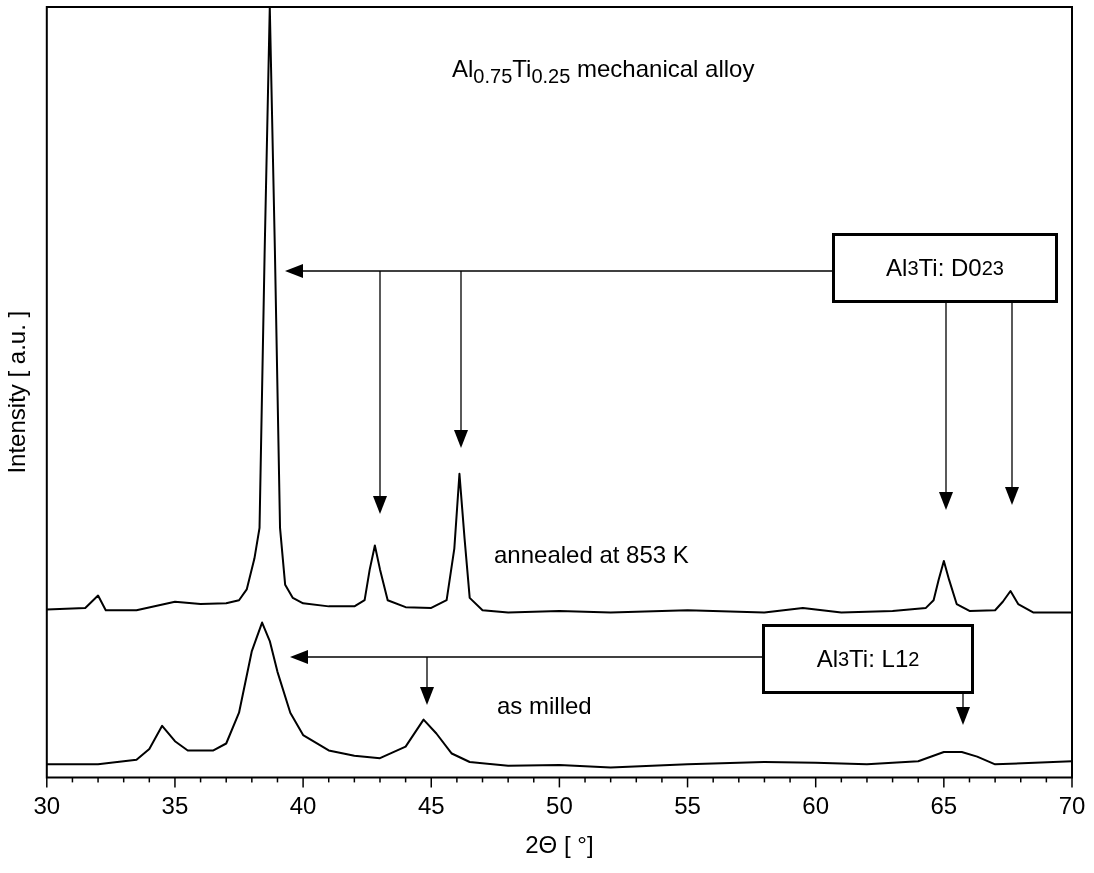 The height and width of the screenshot is (873, 1094). What do you see at coordinates (944, 806) in the screenshot?
I see `x-tick-label: 65` at bounding box center [944, 806].